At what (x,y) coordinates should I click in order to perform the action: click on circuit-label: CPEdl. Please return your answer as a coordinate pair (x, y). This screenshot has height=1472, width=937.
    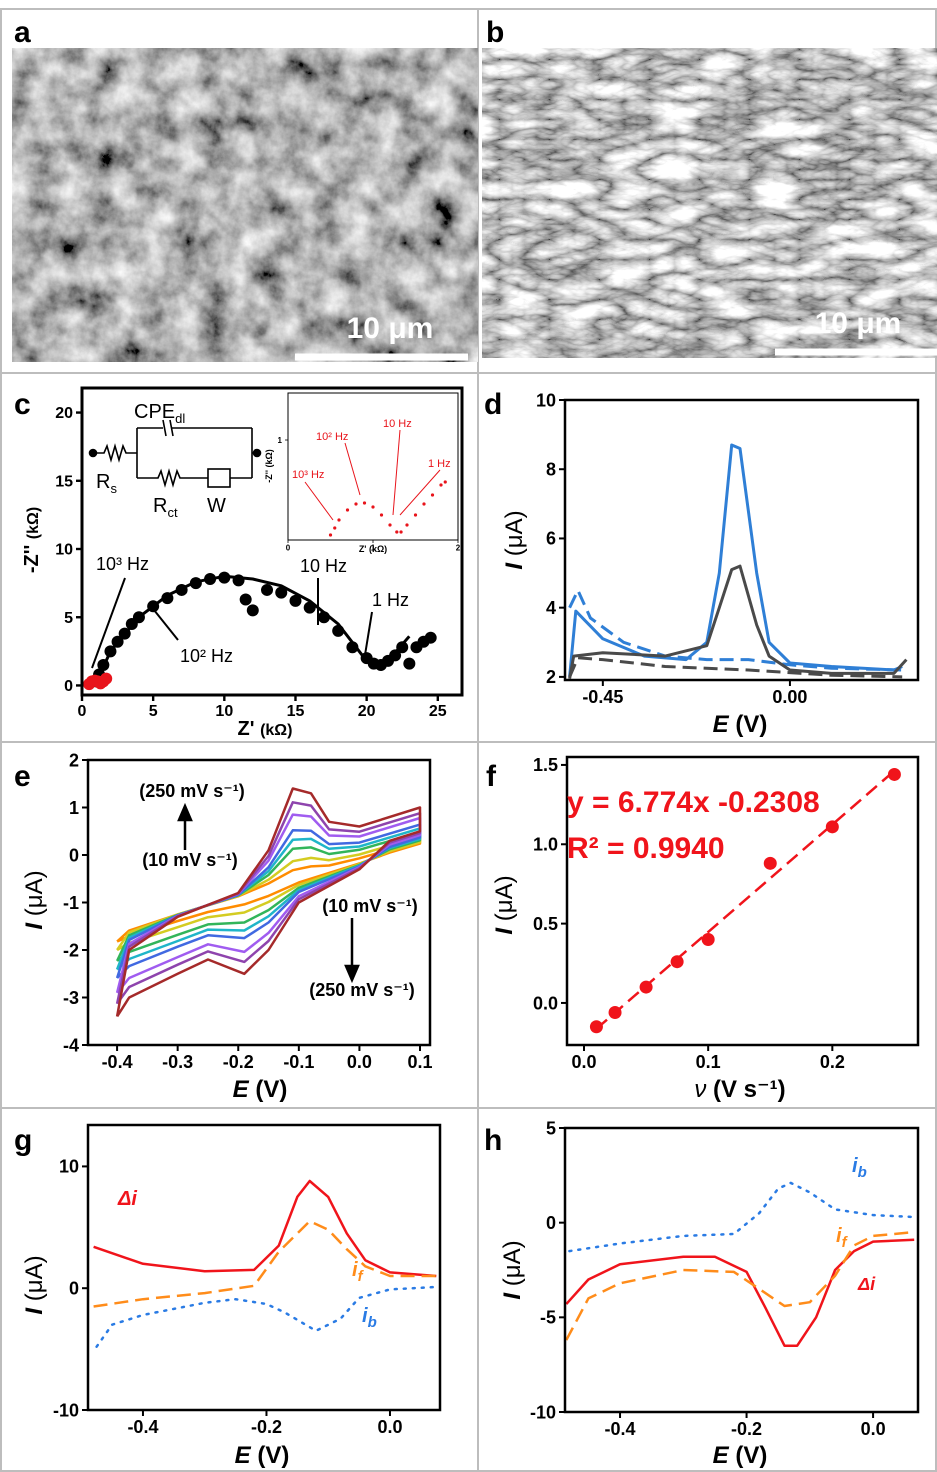
    Looking at the image, I should click on (159, 413).